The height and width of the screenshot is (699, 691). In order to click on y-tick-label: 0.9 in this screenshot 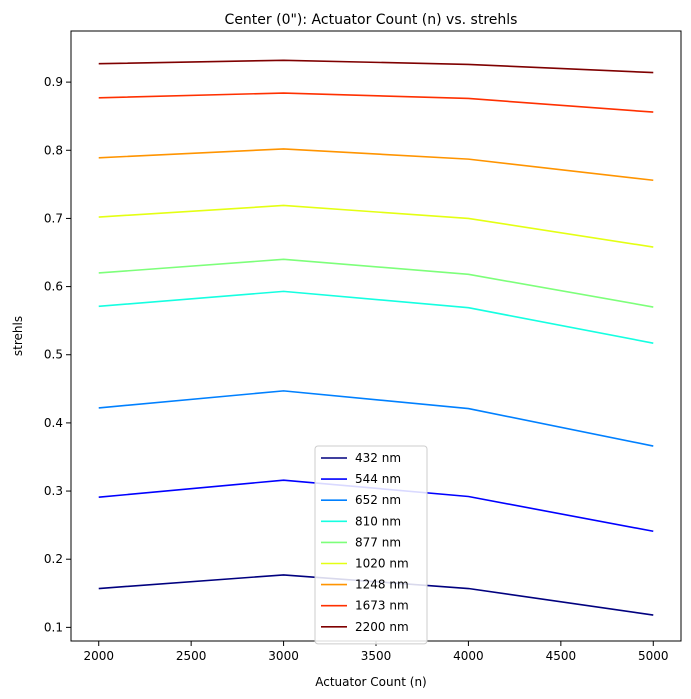, I will do `click(53, 82)`.